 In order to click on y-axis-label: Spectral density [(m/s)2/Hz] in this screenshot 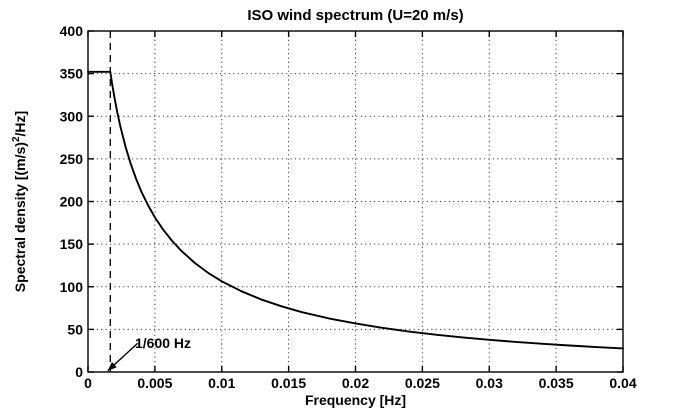, I will do `click(19, 201)`.